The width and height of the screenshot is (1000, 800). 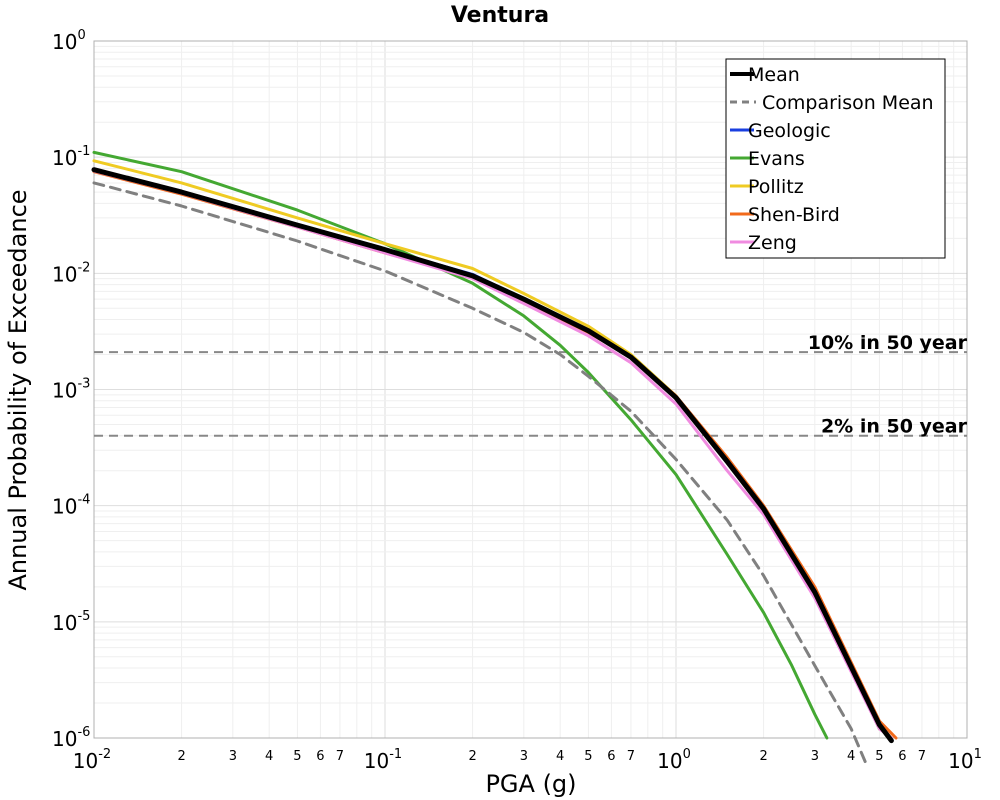 I want to click on x-tick-label: 10⁰, so click(x=674, y=760).